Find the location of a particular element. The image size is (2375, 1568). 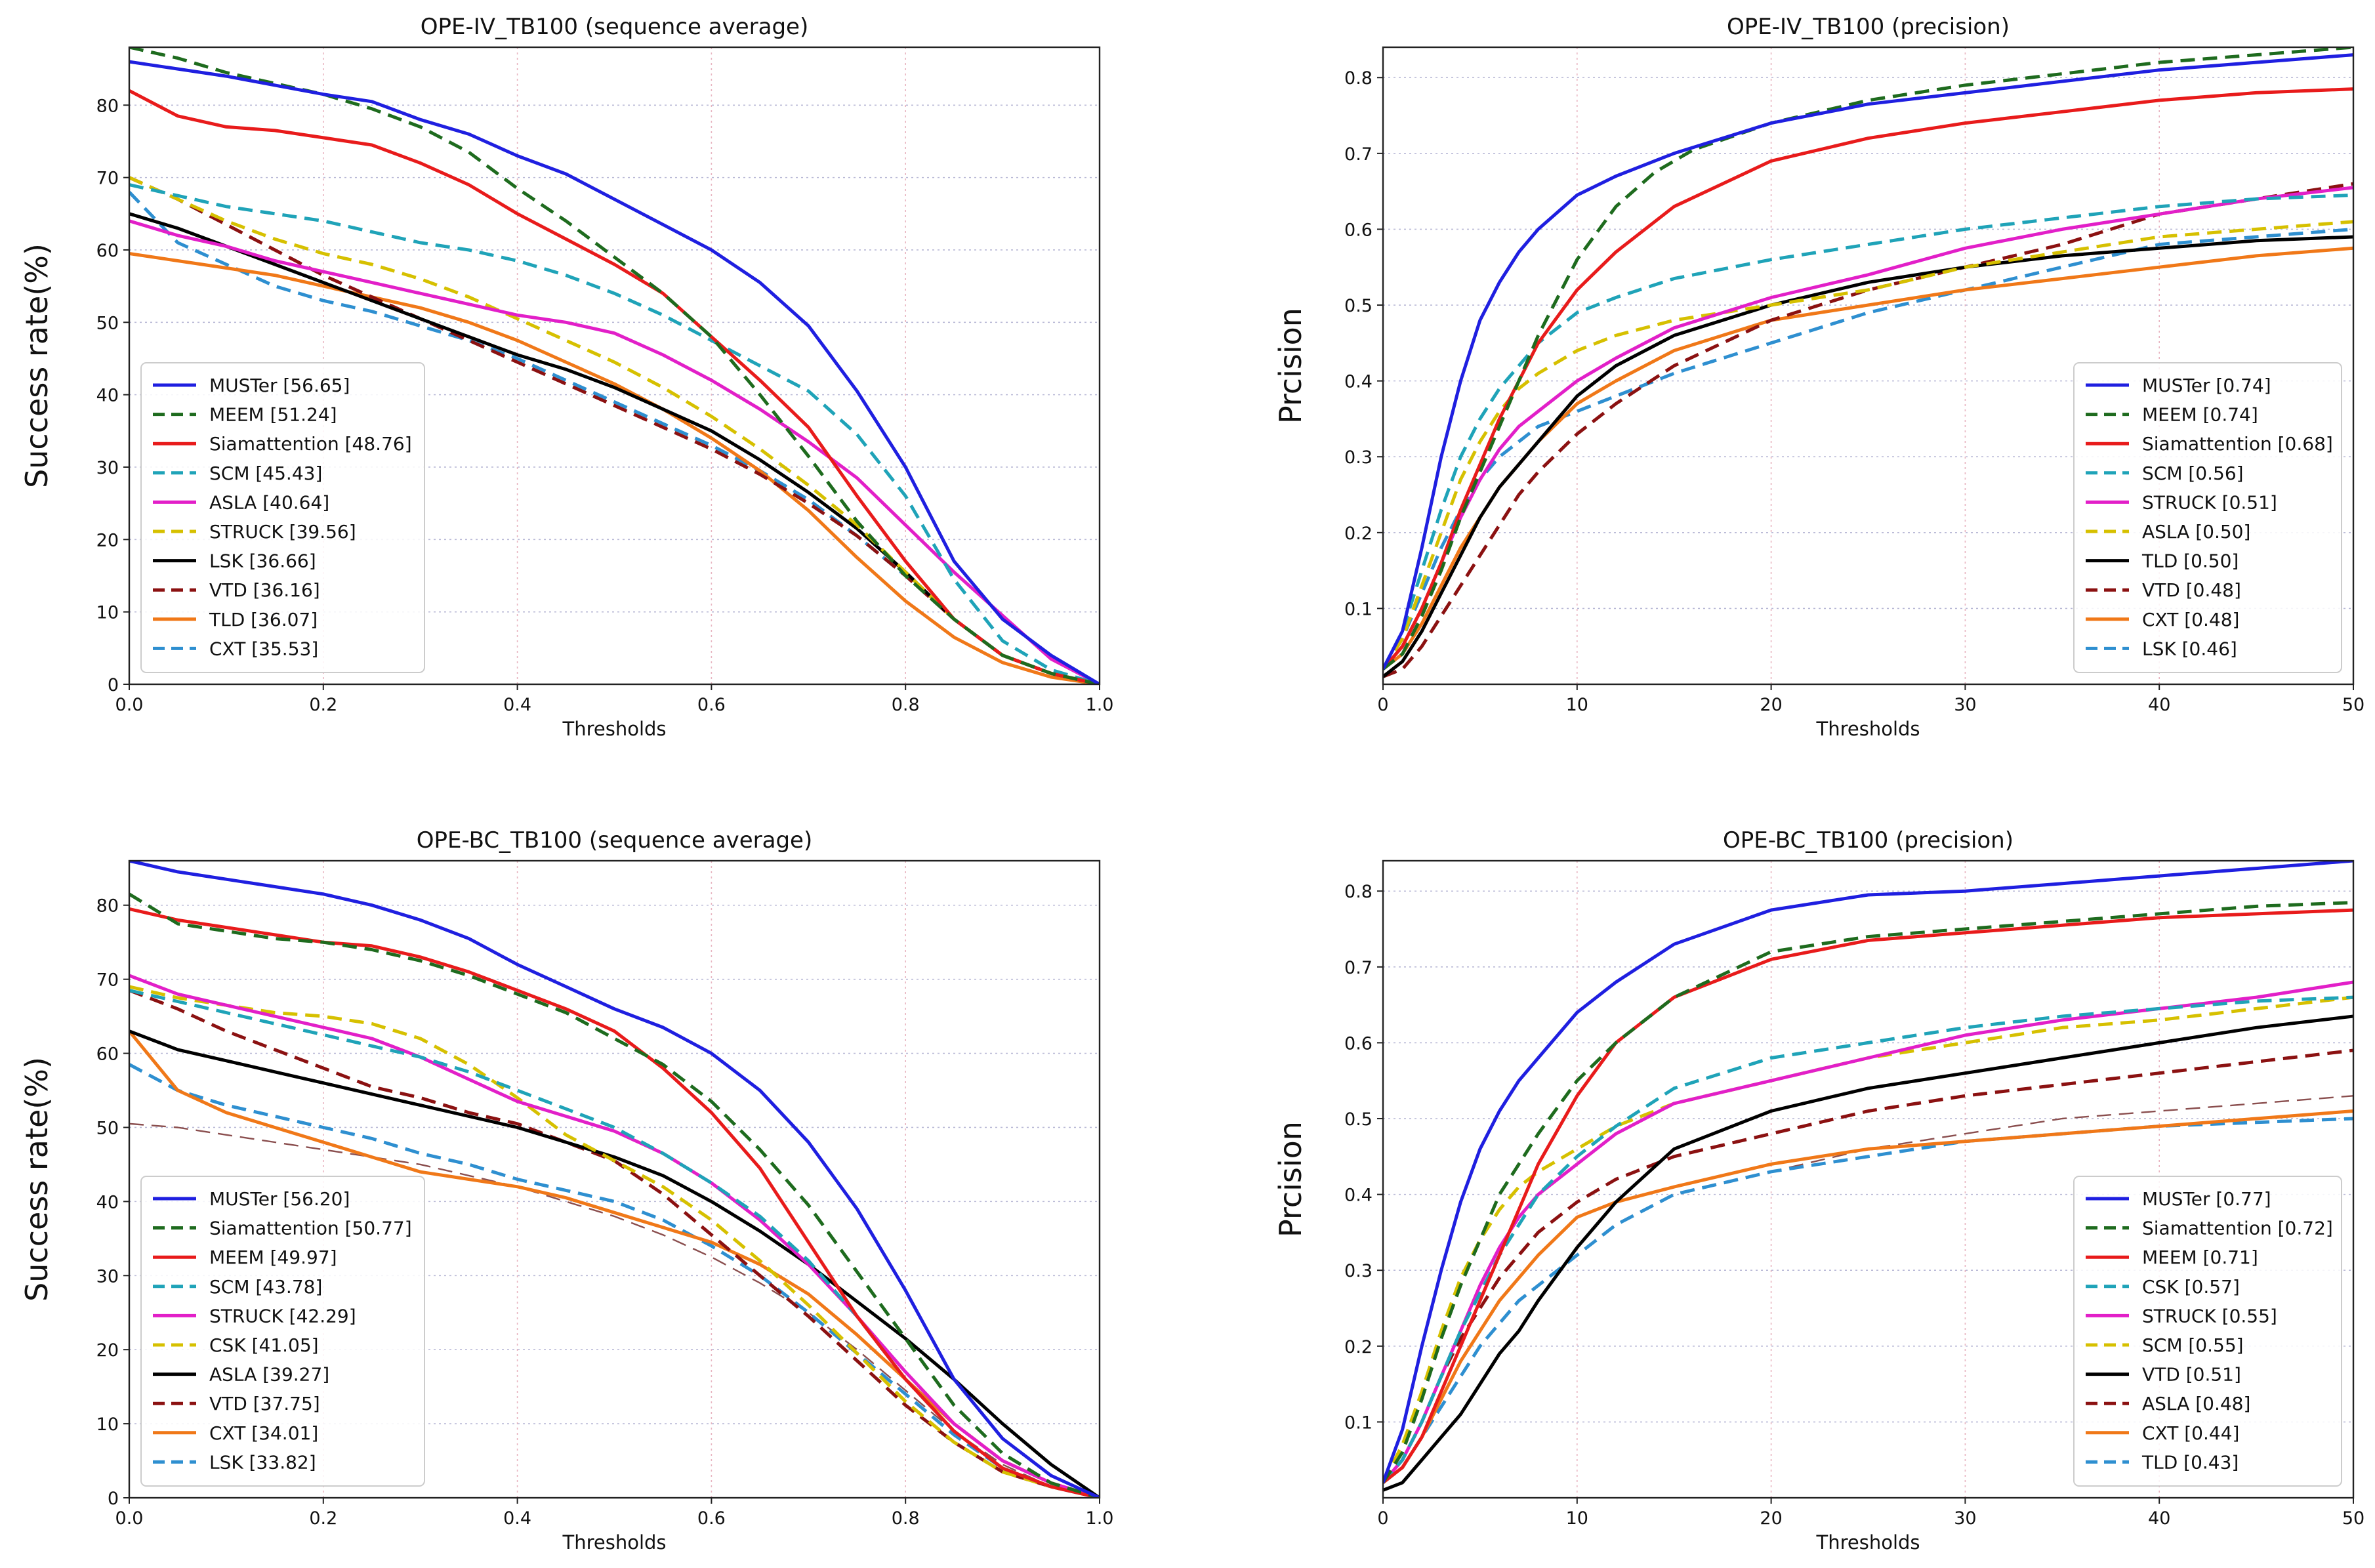

legend-entry: ASLA [0.50] is located at coordinates (2196, 532).